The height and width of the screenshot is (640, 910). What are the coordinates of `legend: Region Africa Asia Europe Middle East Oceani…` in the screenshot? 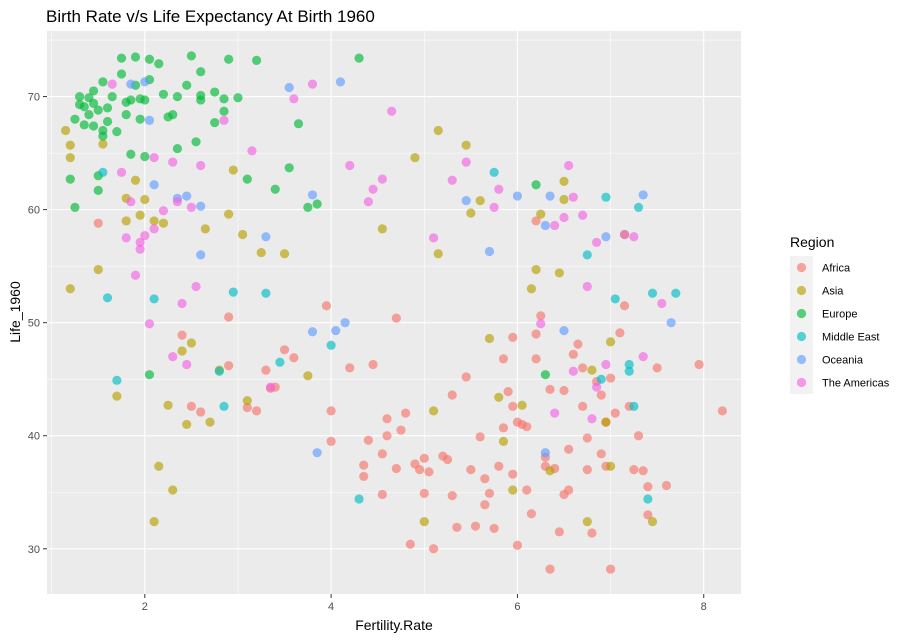 It's located at (840, 314).